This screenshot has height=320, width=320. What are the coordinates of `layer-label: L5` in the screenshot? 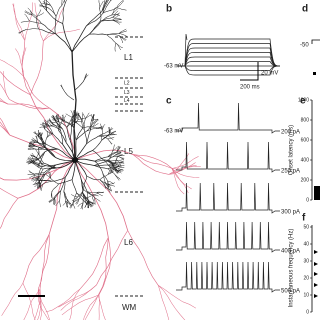 It's located at (128, 151).